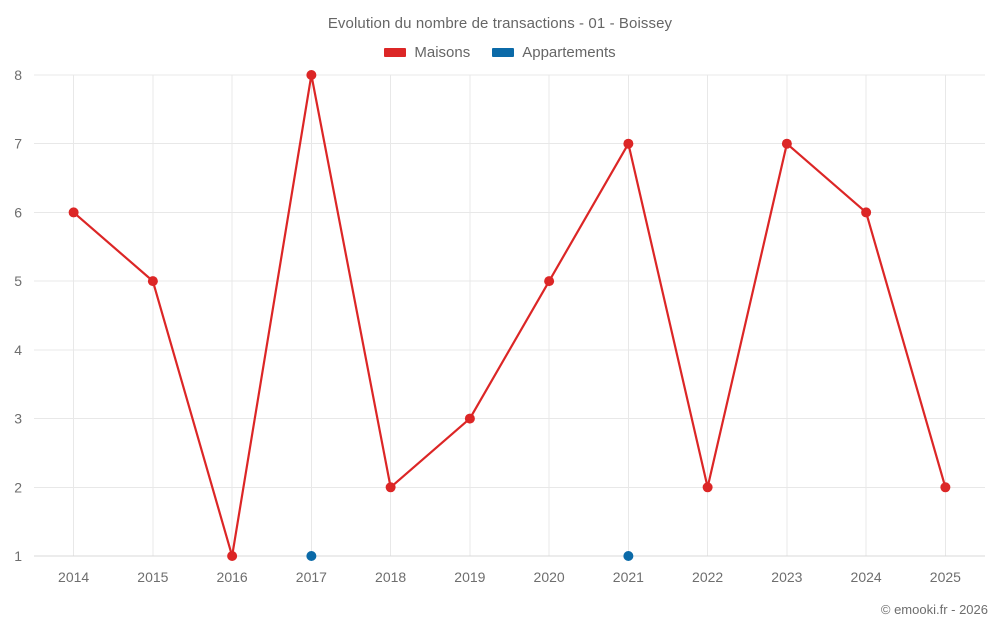 The width and height of the screenshot is (1000, 625). I want to click on data-point-maisons-2020, so click(549, 281).